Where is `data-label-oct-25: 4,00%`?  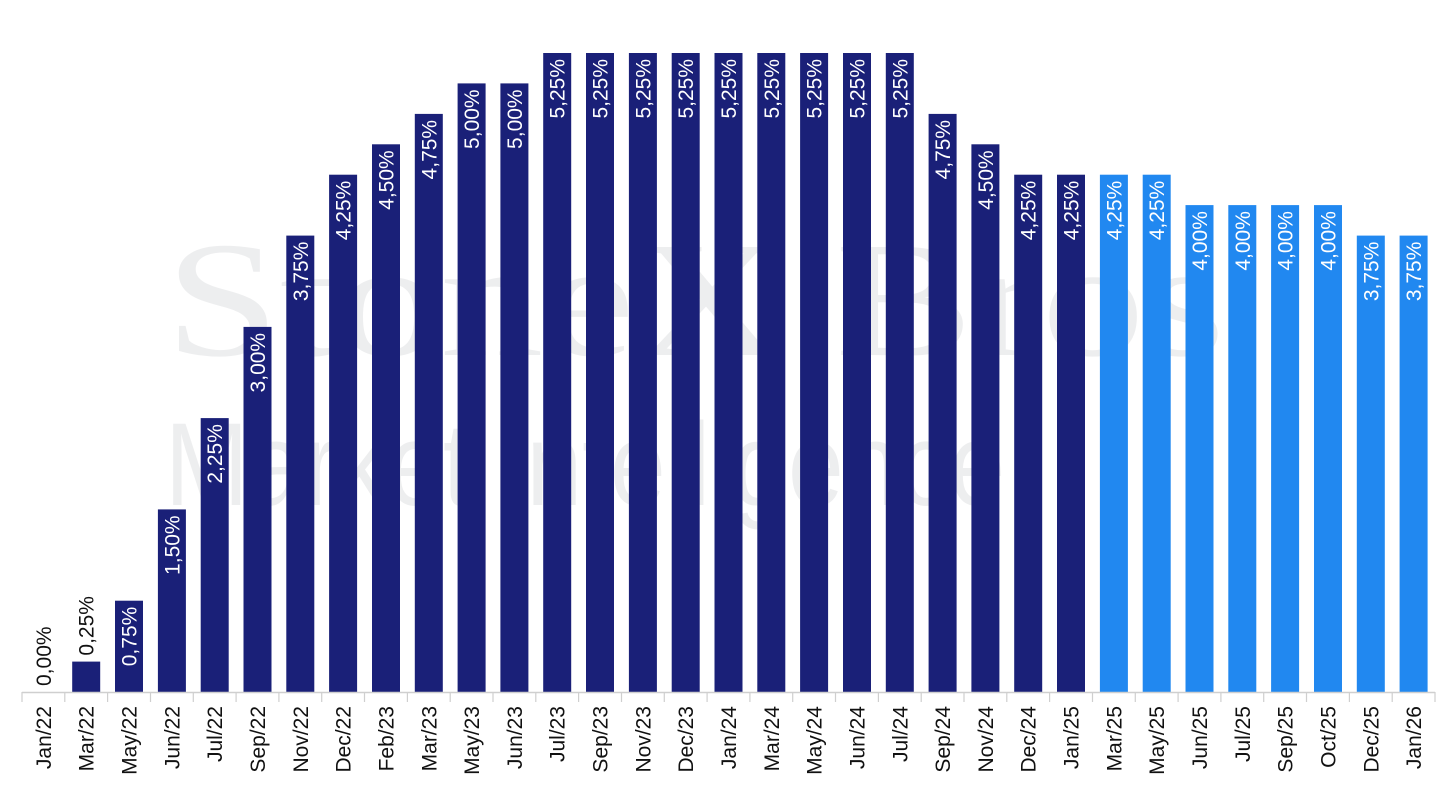 data-label-oct-25: 4,00% is located at coordinates (1329, 241).